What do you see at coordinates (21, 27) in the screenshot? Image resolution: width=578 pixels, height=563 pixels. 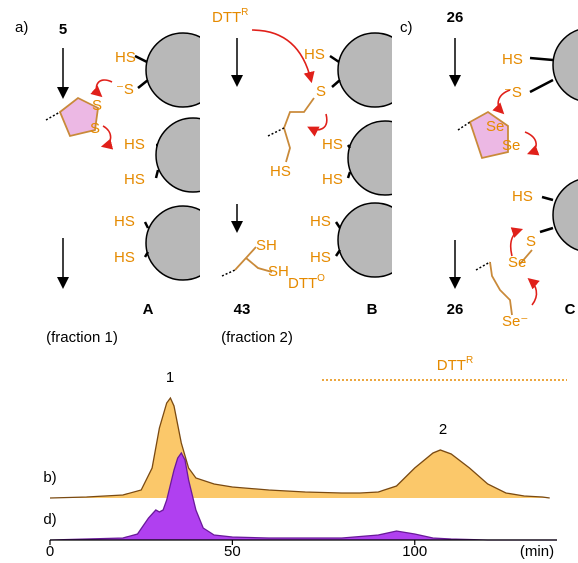 I see `panel-label: a)` at bounding box center [21, 27].